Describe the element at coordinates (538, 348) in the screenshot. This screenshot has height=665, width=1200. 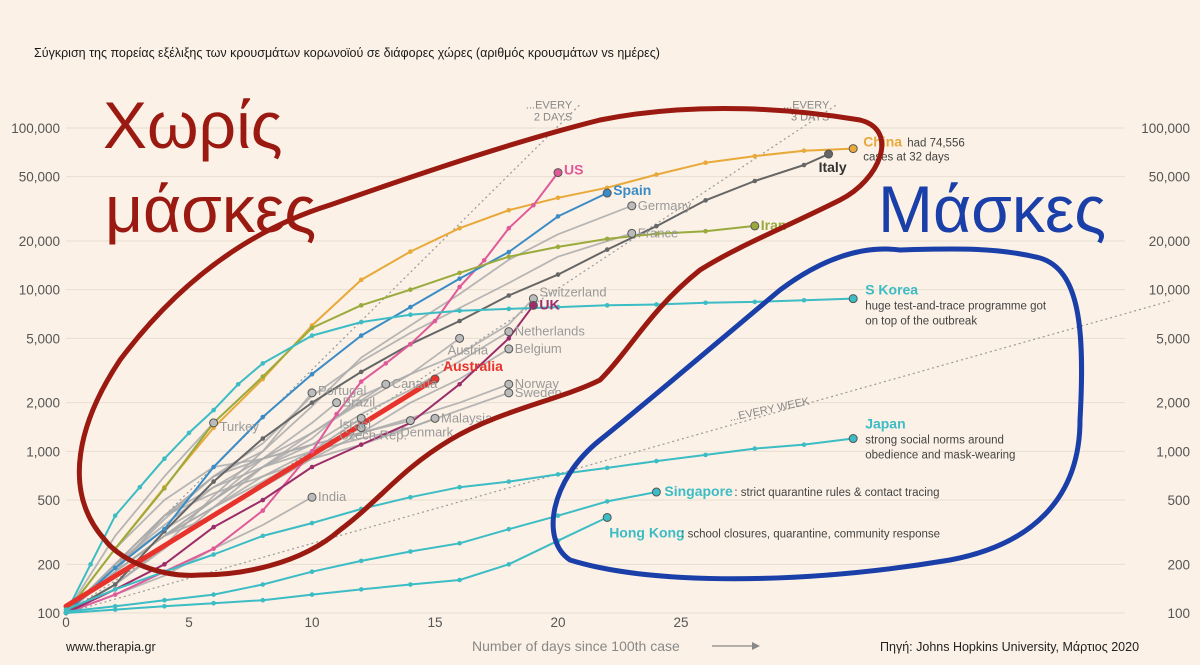
I see `series-label-belgium: Belgium` at that location.